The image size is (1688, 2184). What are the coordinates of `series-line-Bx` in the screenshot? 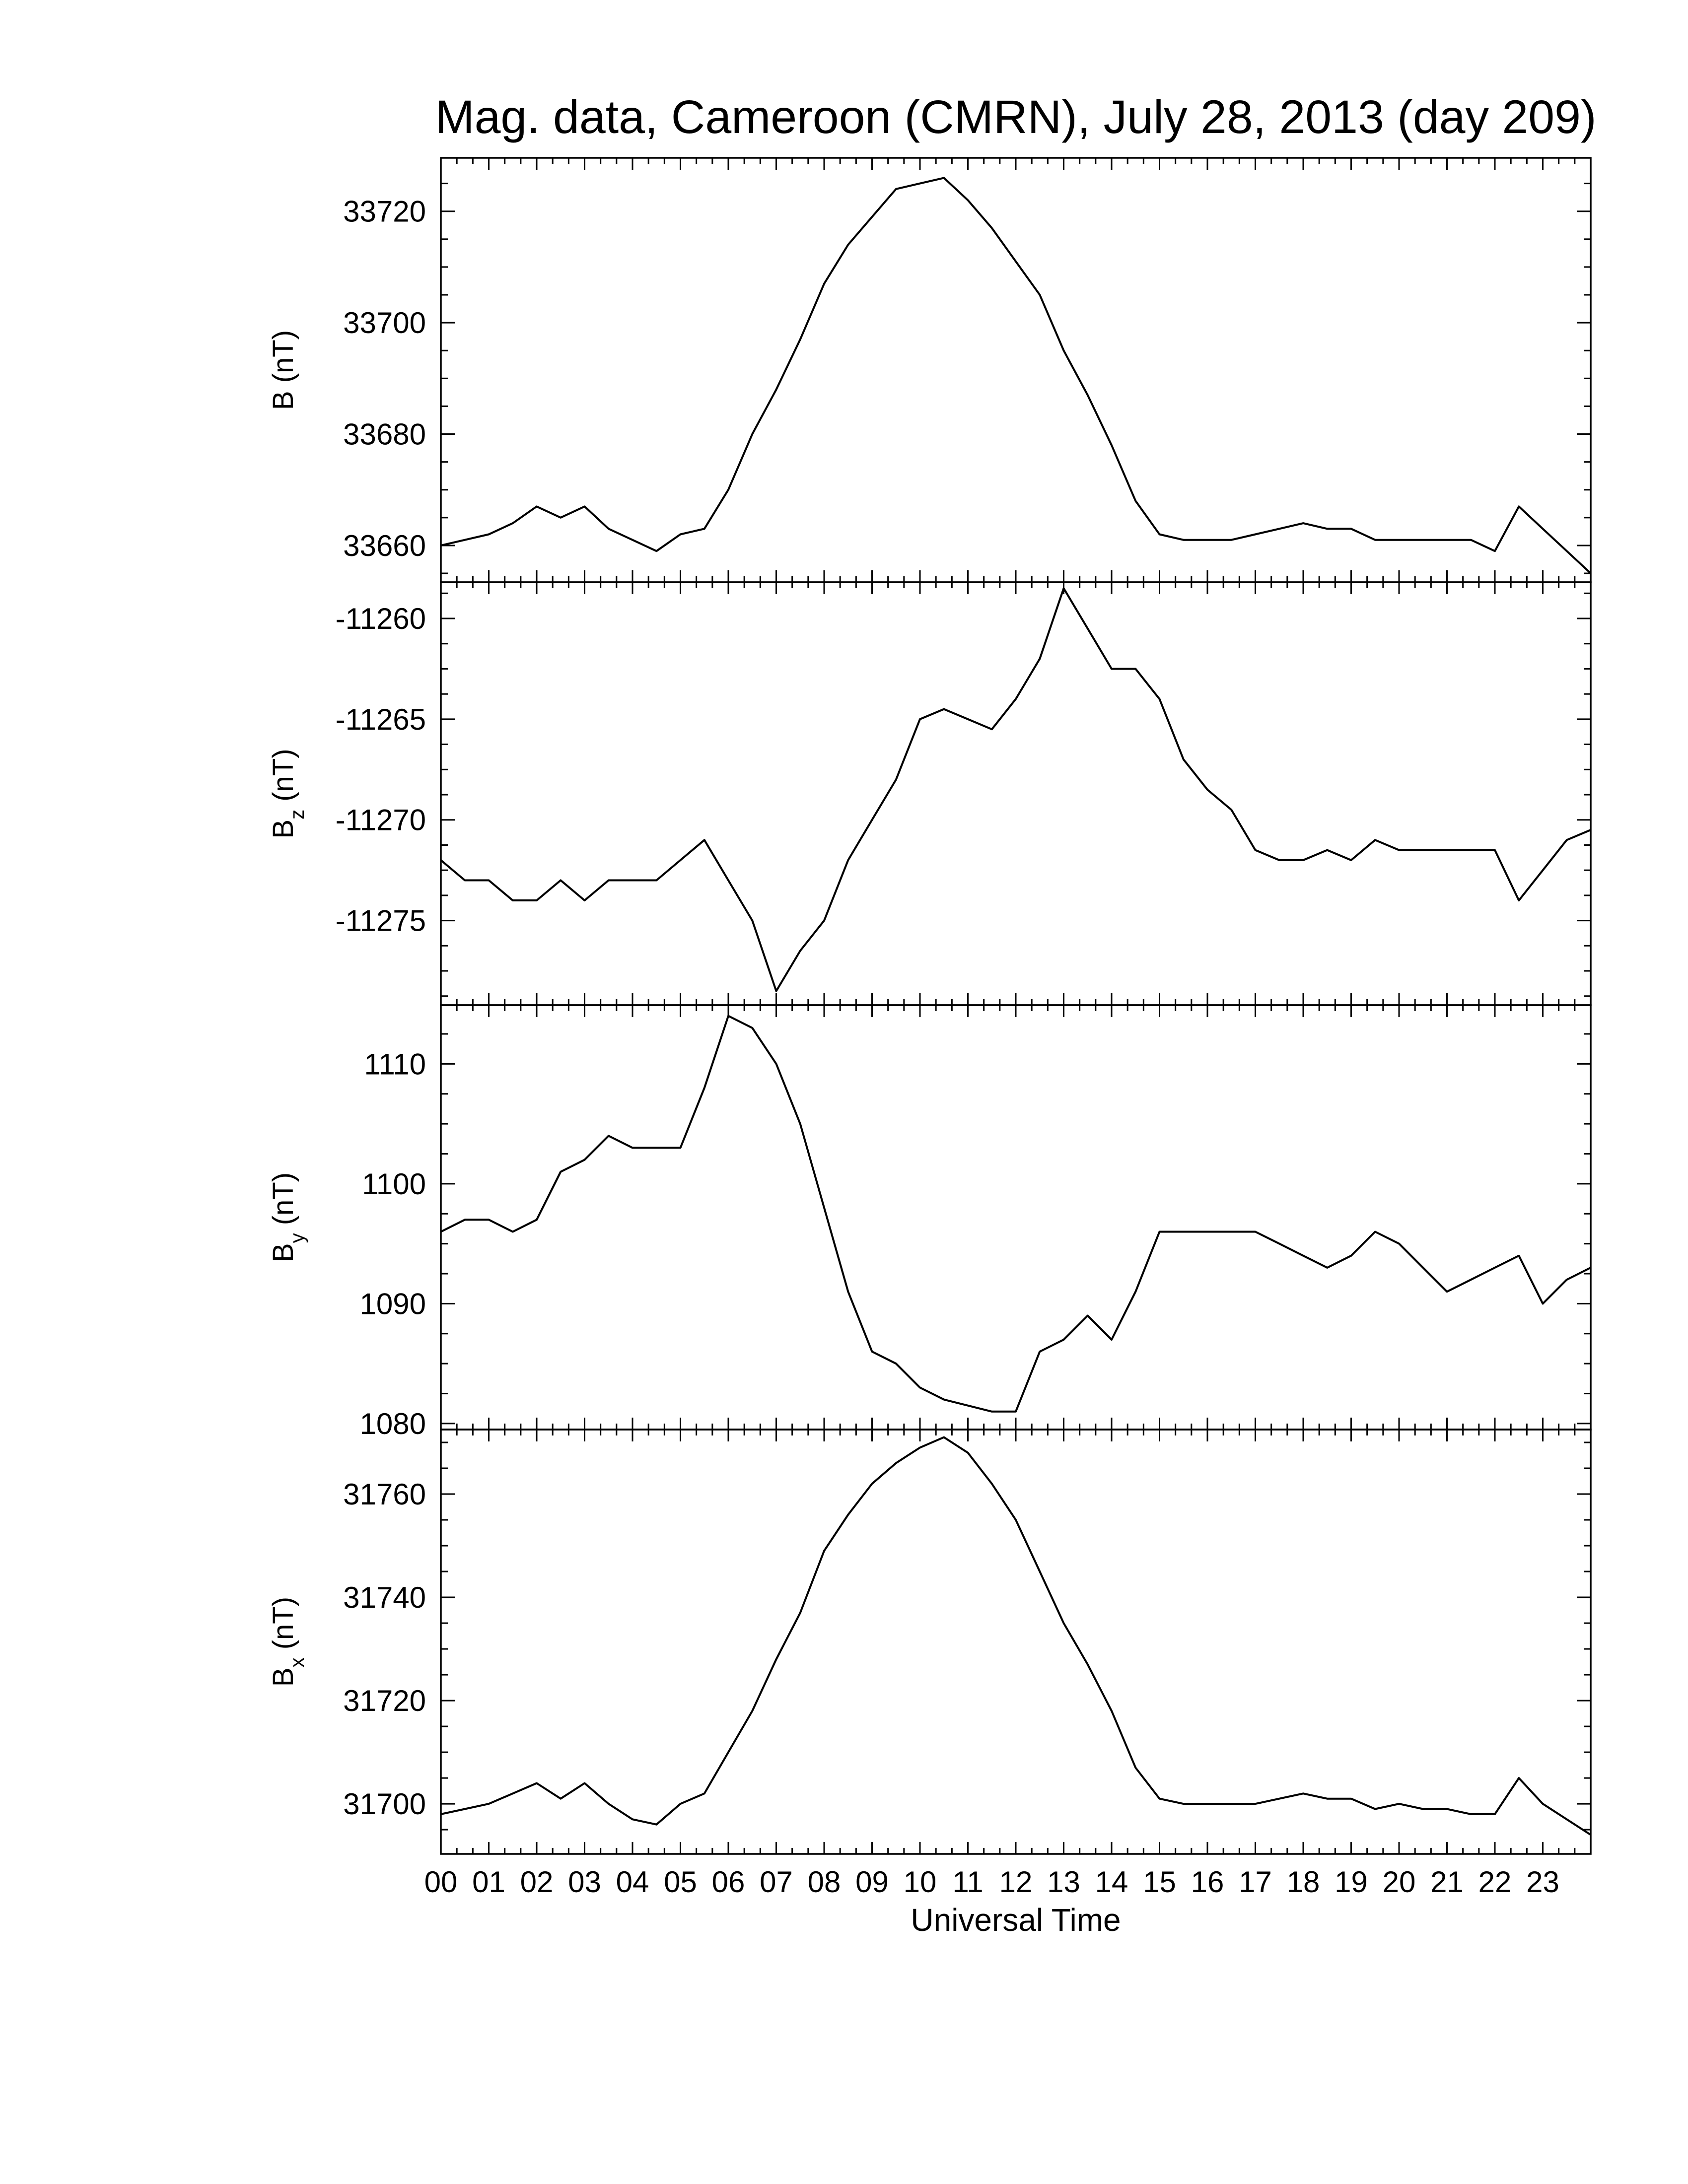 It's located at (1016, 1636).